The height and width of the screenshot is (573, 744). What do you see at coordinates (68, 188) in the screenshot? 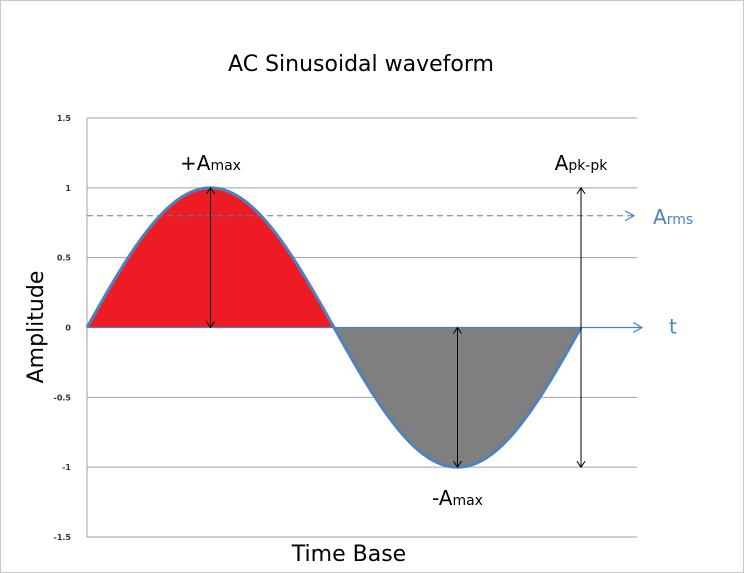
I see `y-tick-label: 1` at bounding box center [68, 188].